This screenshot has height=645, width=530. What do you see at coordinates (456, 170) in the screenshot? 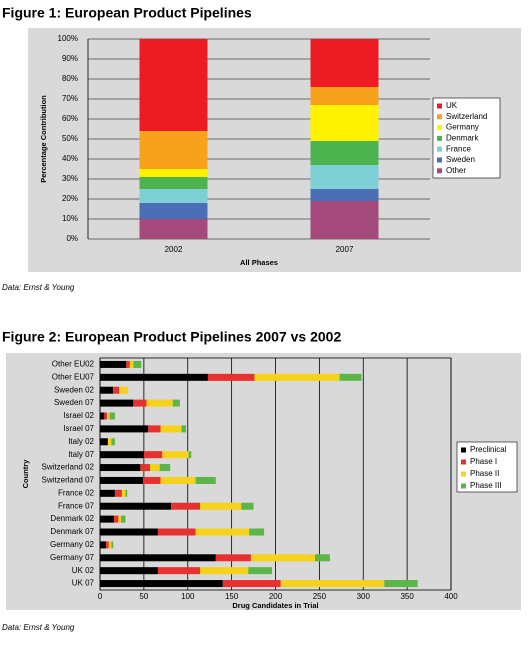
I see `legend-label: Other` at bounding box center [456, 170].